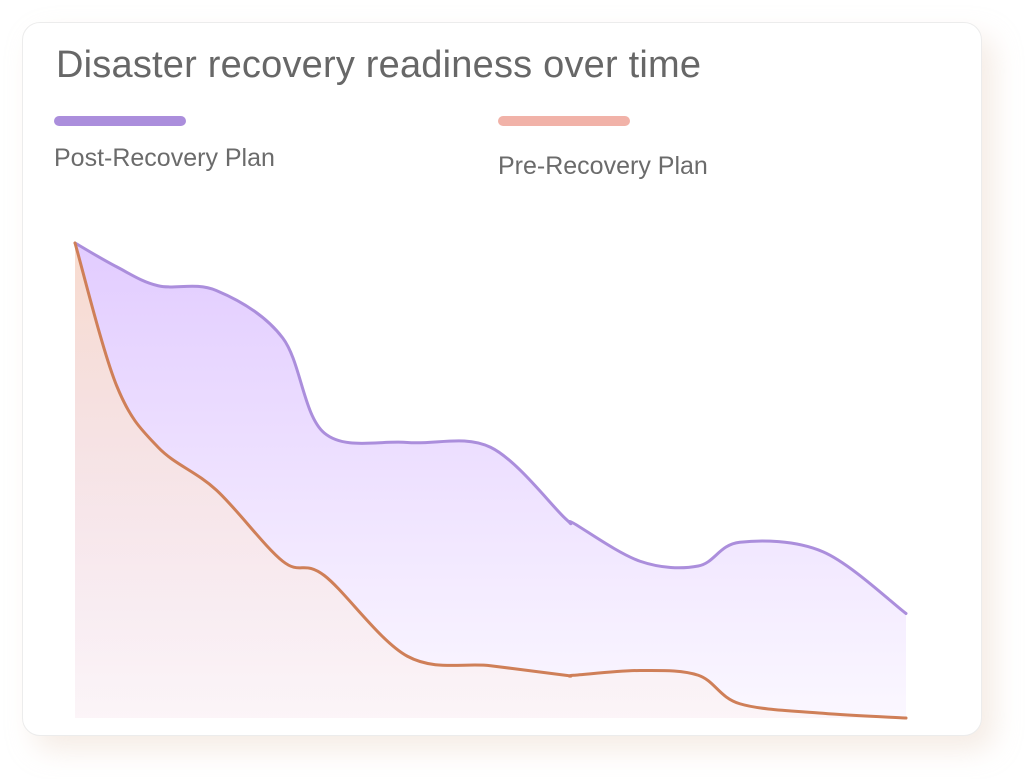  What do you see at coordinates (603, 148) in the screenshot?
I see `legend-pre-recovery: Pre-Recovery Plan` at bounding box center [603, 148].